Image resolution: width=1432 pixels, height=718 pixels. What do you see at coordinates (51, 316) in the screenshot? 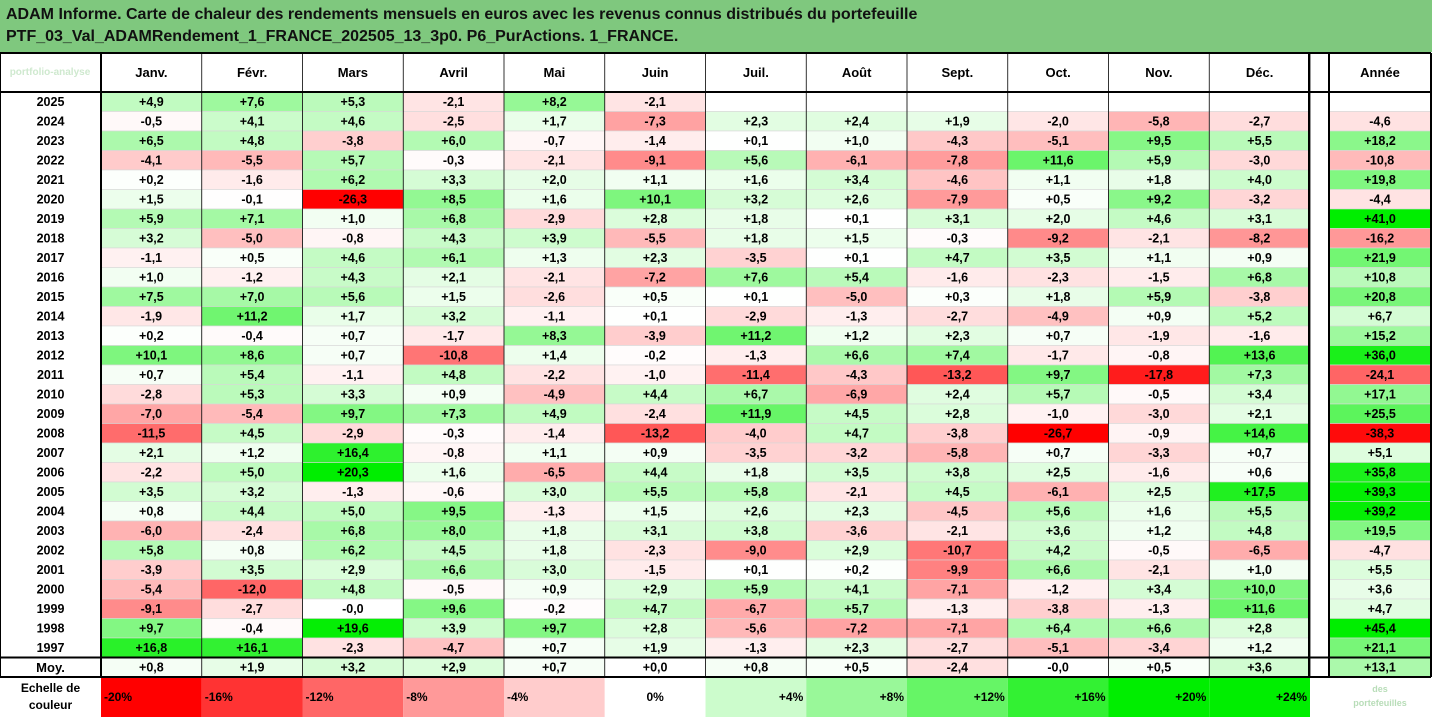
I see `row-year-label: 2014` at bounding box center [51, 316].